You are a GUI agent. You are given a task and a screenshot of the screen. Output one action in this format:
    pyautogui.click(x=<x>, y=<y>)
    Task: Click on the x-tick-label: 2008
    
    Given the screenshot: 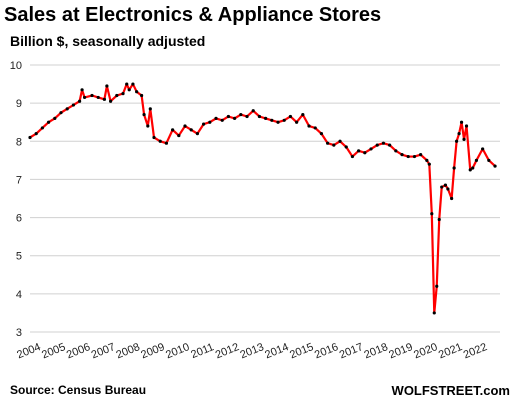 What is the action you would take?
    pyautogui.click(x=127, y=351)
    